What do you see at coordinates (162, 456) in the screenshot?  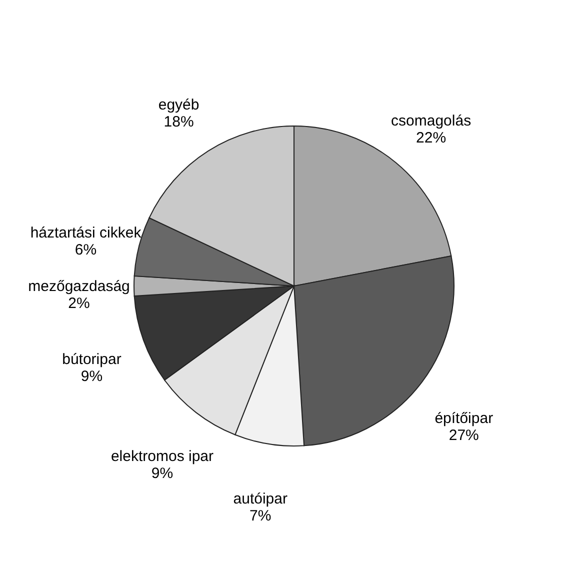 I see `slice-label: elektromos ipar` at bounding box center [162, 456].